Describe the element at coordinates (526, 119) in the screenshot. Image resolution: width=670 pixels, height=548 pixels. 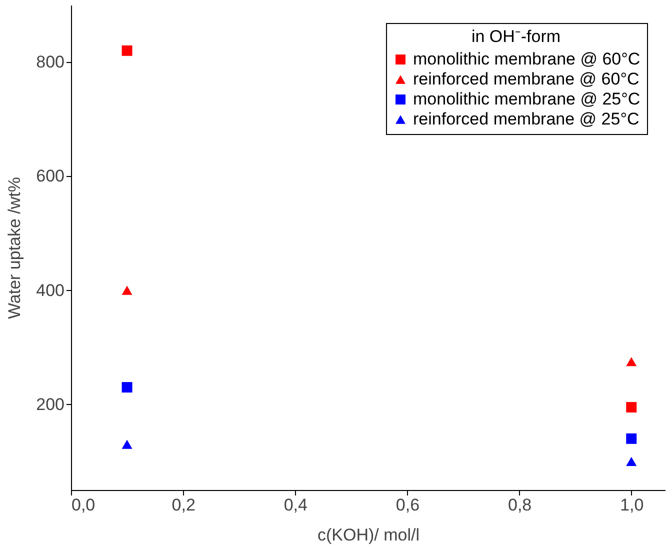
I see `legend-label: reinforced membrane @ 25°C` at that location.